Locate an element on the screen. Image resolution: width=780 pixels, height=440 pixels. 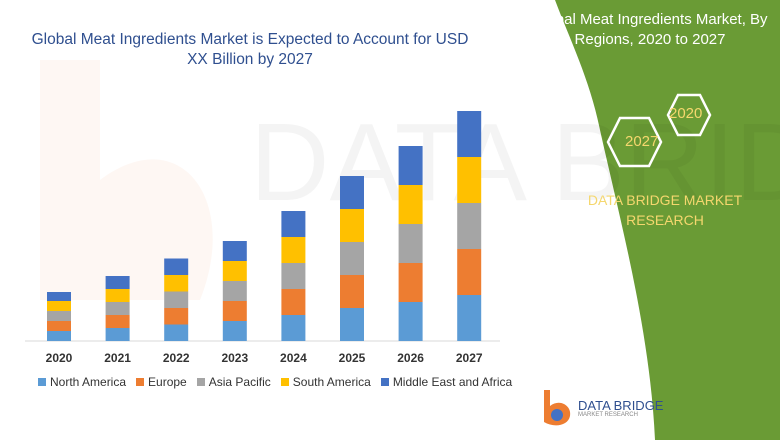
bar-2026-middle-east-and-africa is located at coordinates (410, 165).